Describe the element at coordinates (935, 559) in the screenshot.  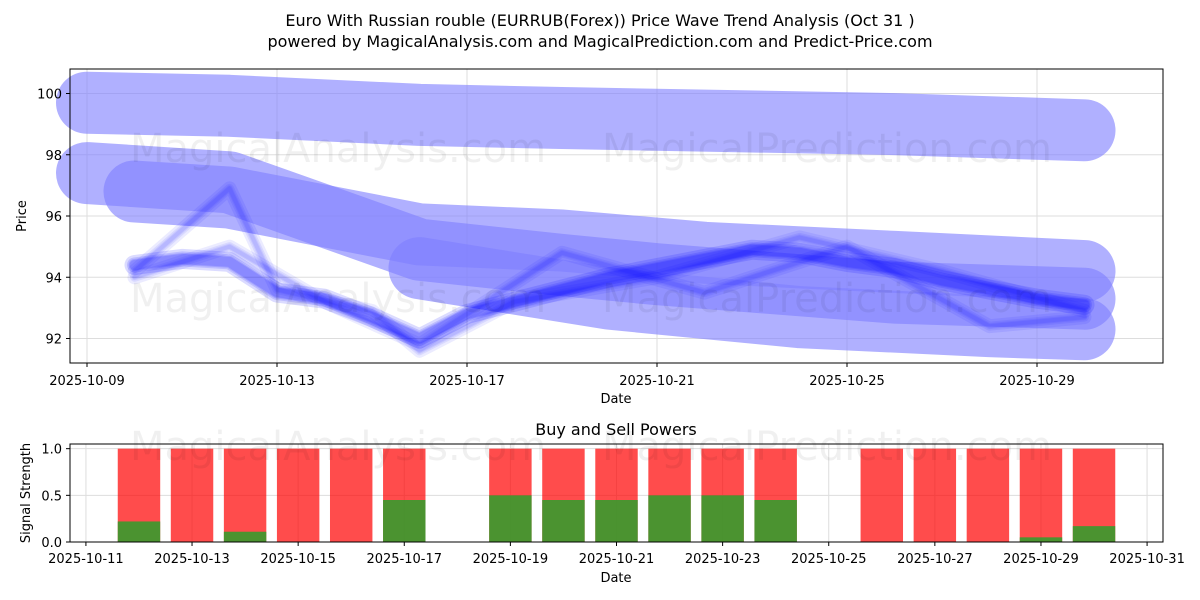
I see `signal-x-tick-label: 2025-10-27` at that location.